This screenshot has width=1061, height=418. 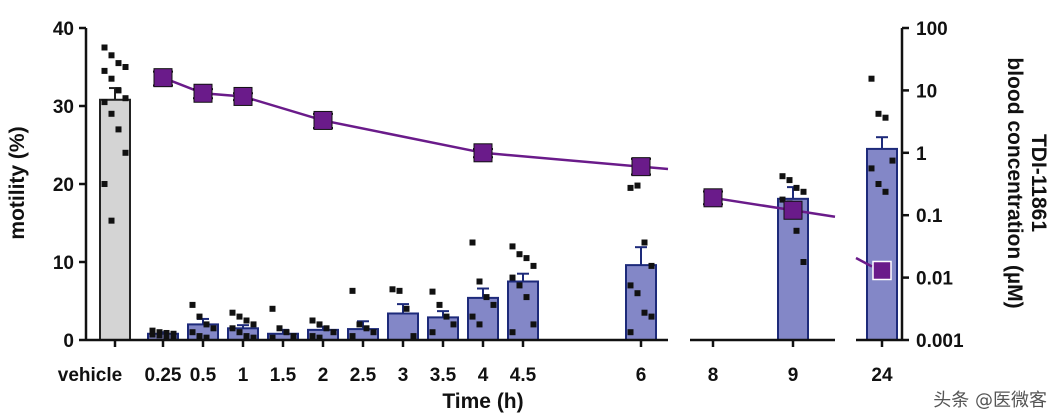 What do you see at coordinates (163, 78) in the screenshot?
I see `concentration-marker-0.25` at bounding box center [163, 78].